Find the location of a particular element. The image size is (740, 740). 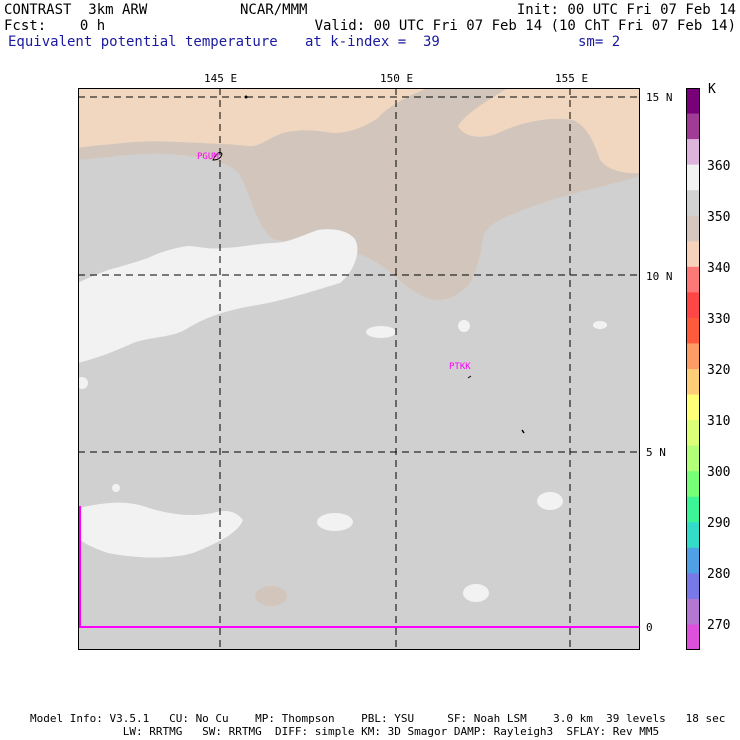

lat-label-0: 0 is located at coordinates (649, 627).